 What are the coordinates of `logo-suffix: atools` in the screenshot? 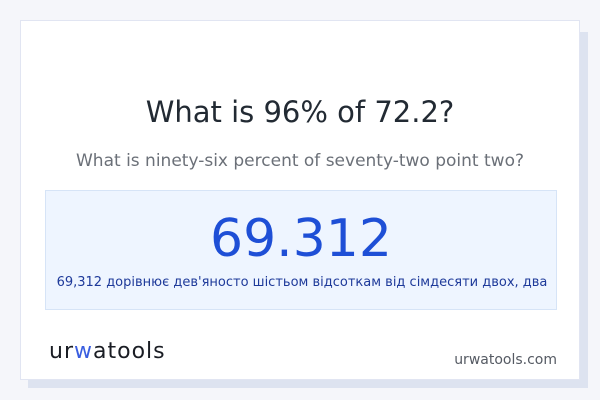 It's located at (129, 351).